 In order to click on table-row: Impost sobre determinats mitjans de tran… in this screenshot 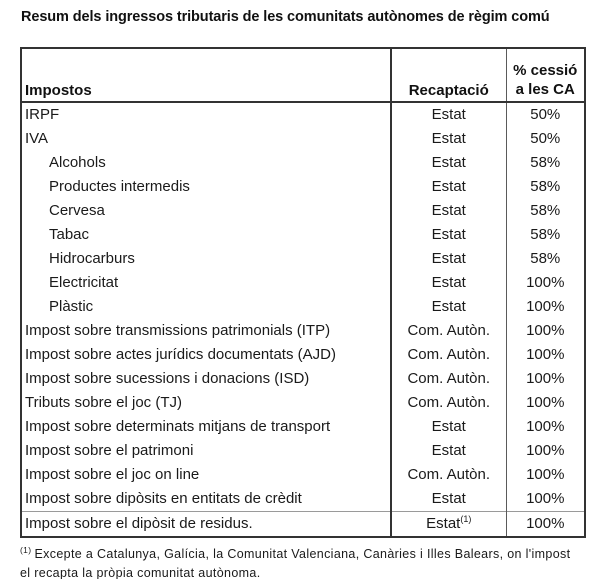, I will do `click(303, 427)`.